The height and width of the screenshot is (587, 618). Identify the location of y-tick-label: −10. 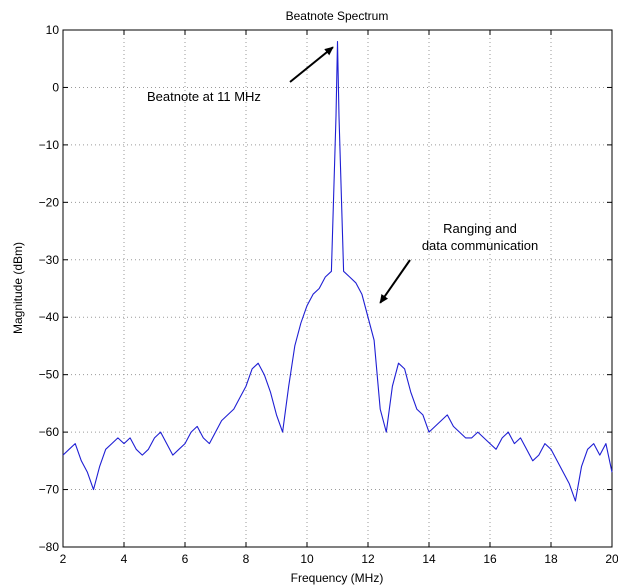
(49, 145).